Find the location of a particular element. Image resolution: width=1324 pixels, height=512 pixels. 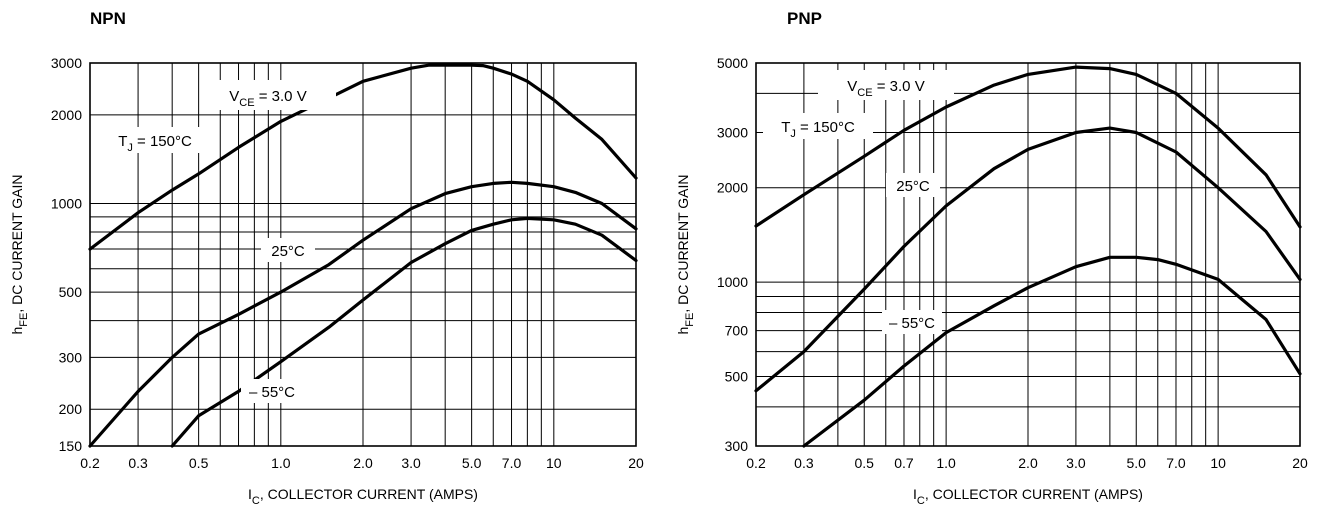

chart-title: PNP is located at coordinates (804, 18).